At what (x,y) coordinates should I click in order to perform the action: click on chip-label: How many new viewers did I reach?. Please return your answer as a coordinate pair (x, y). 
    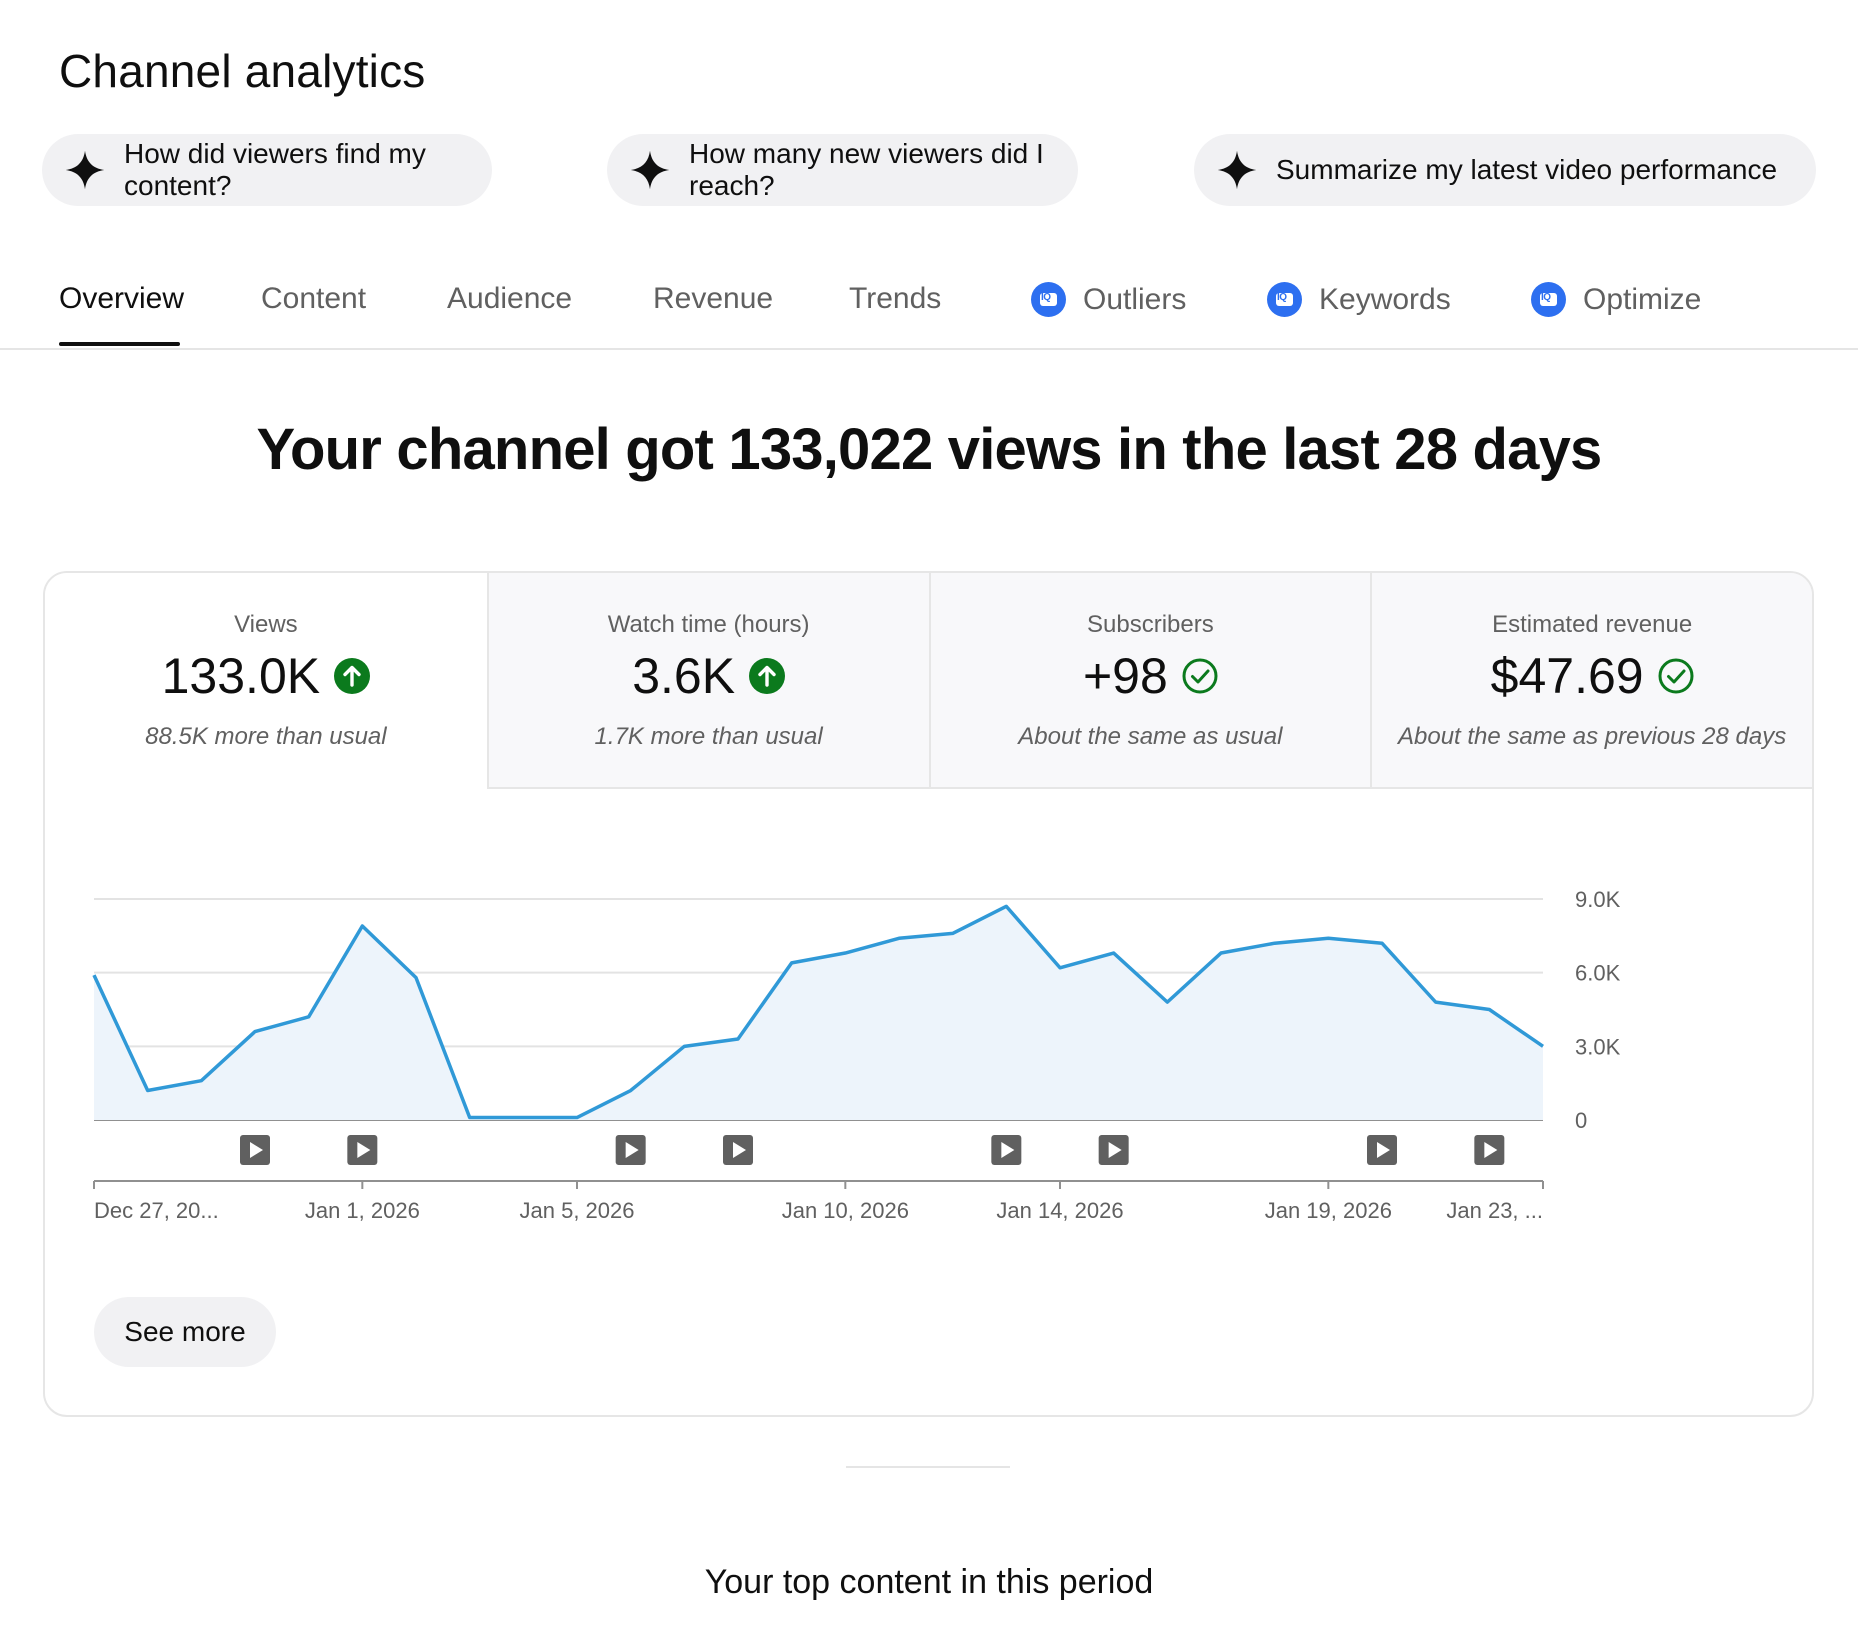
    Looking at the image, I should click on (866, 169).